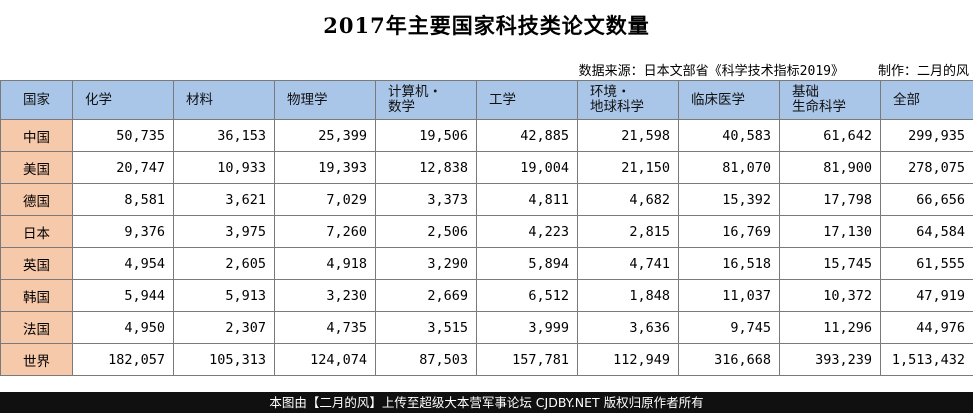 The height and width of the screenshot is (413, 973). What do you see at coordinates (718, 99) in the screenshot?
I see `column-header-line: 临床医学` at bounding box center [718, 99].